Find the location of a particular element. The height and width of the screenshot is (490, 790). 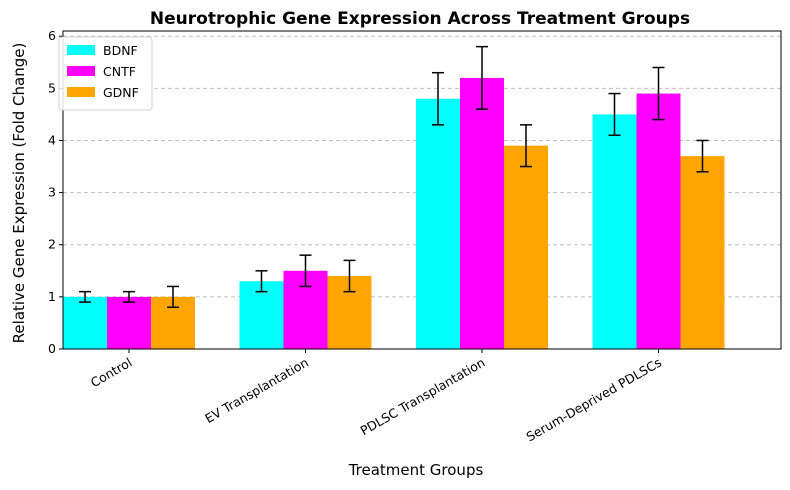

x-tick-label: Control is located at coordinates (111, 373).